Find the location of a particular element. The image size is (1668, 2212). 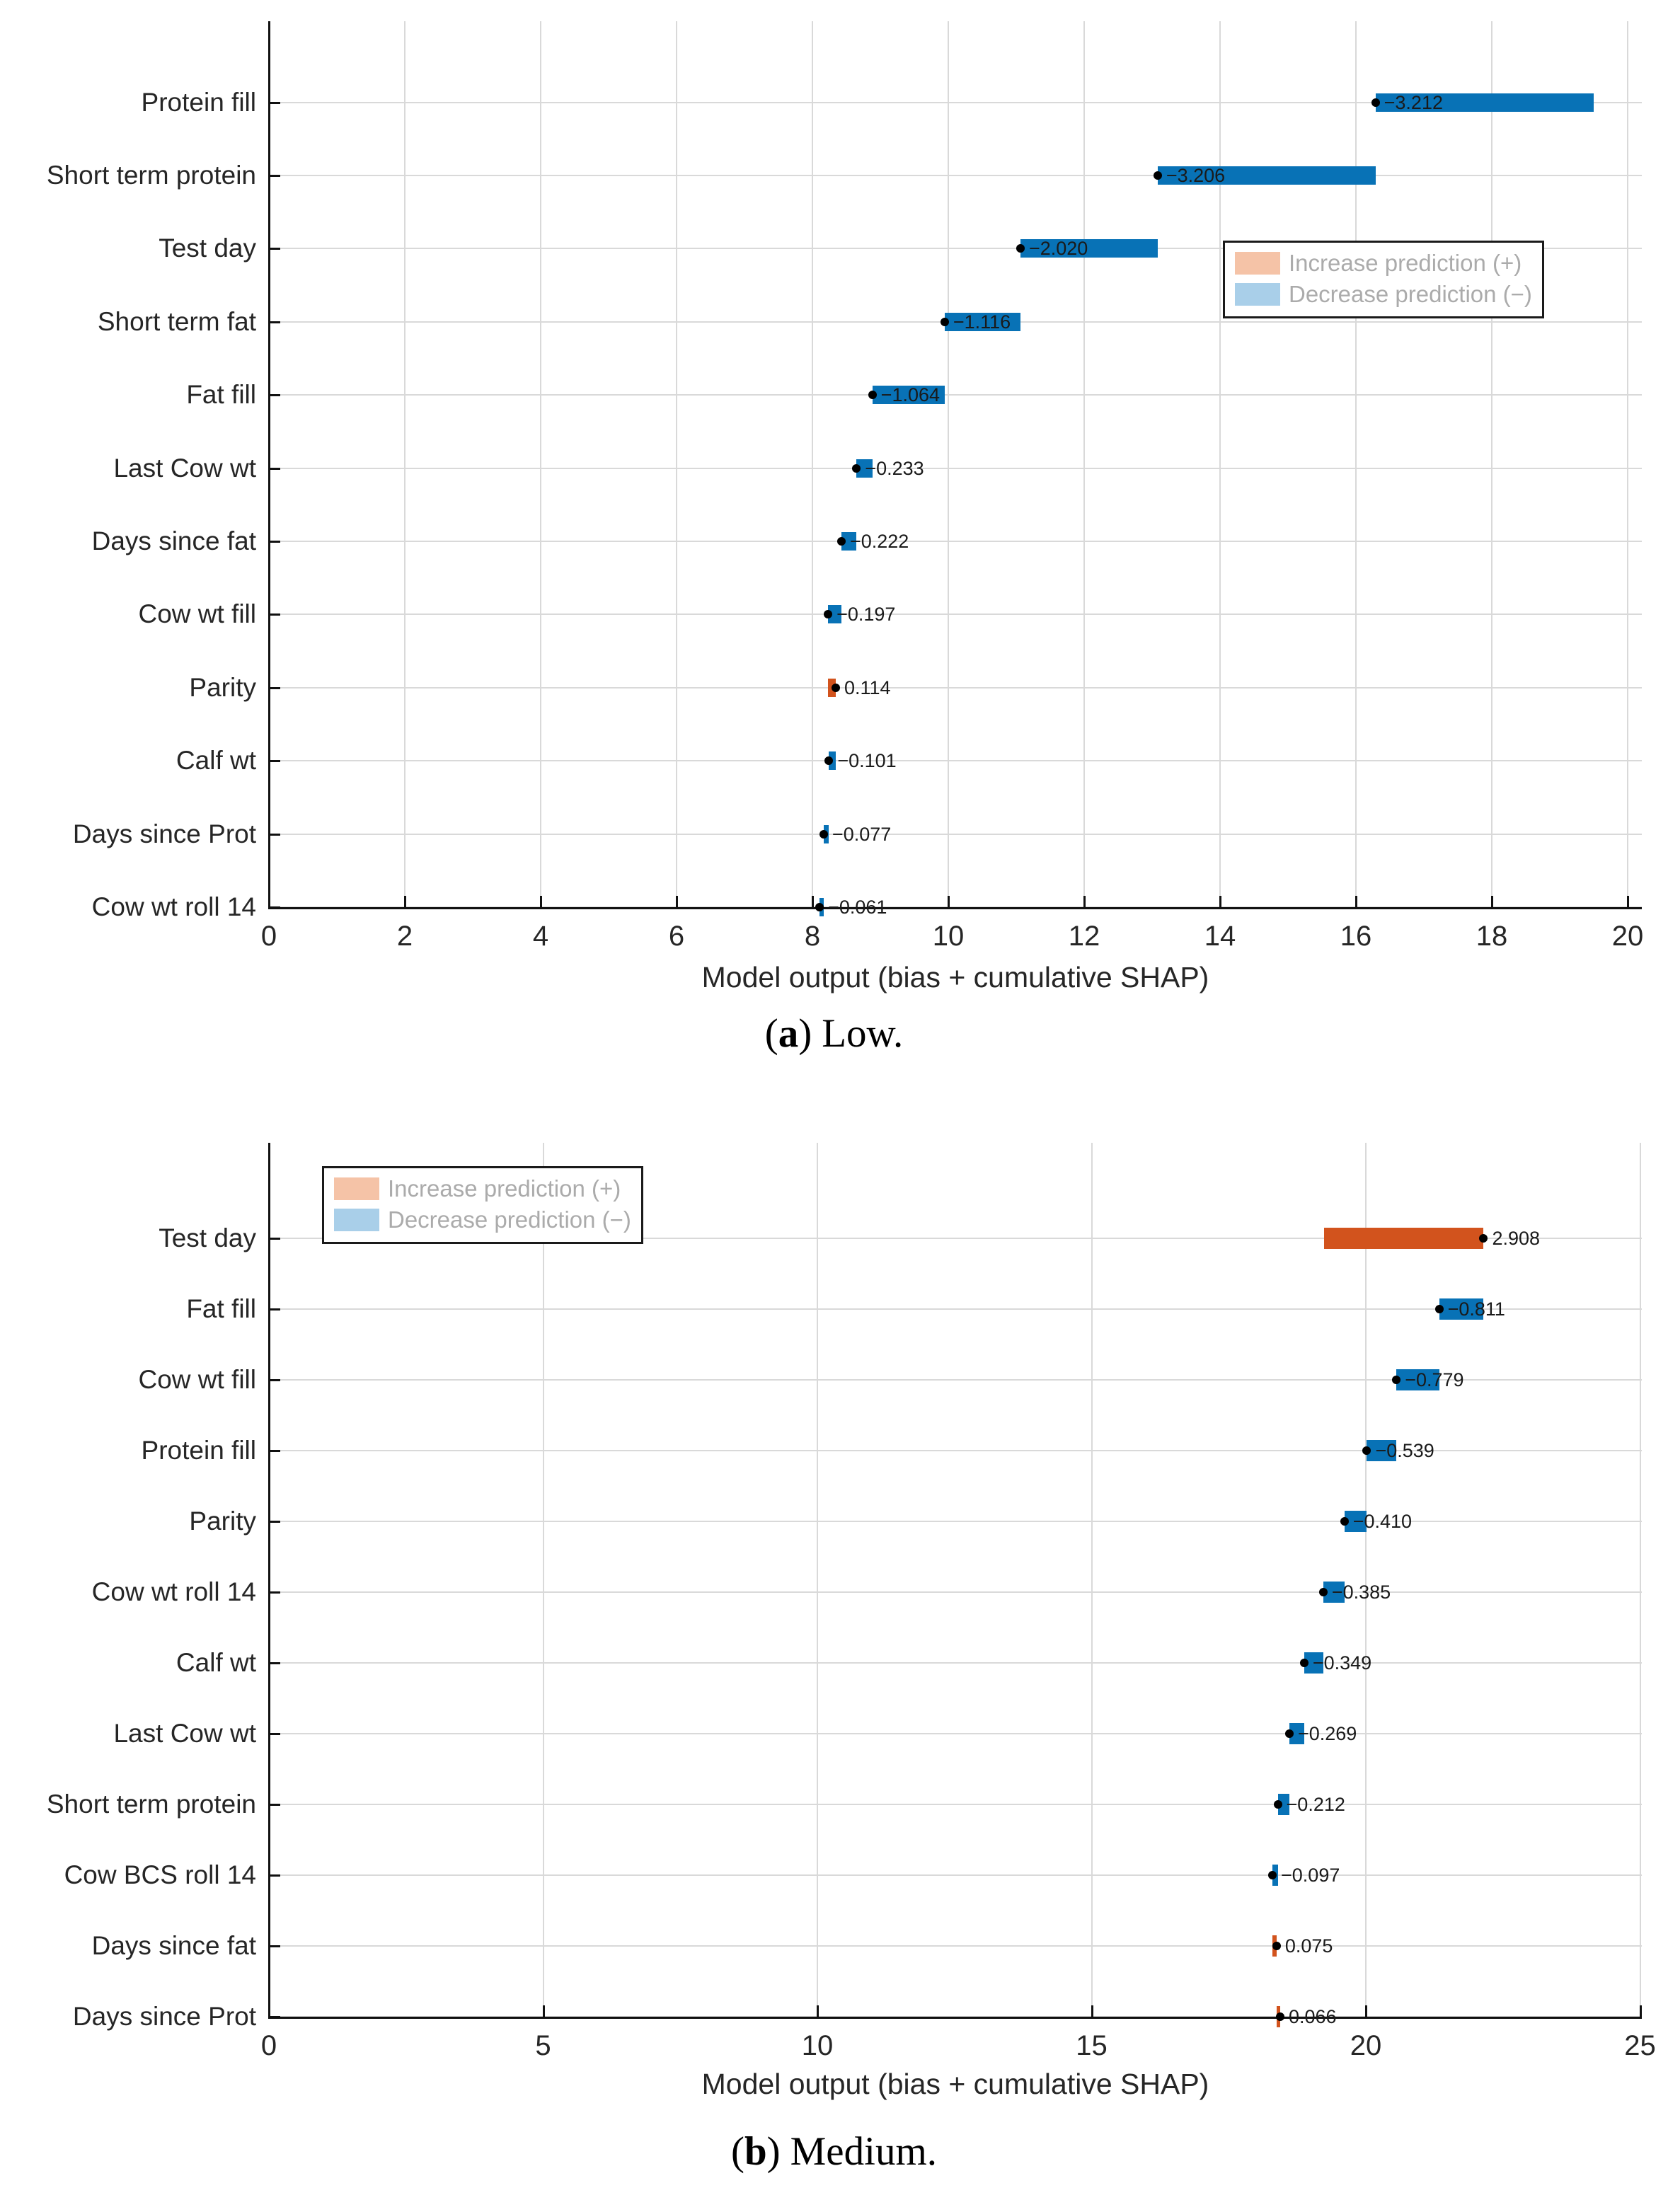

y-axis-feature-label: Calf wt is located at coordinates (216, 761).